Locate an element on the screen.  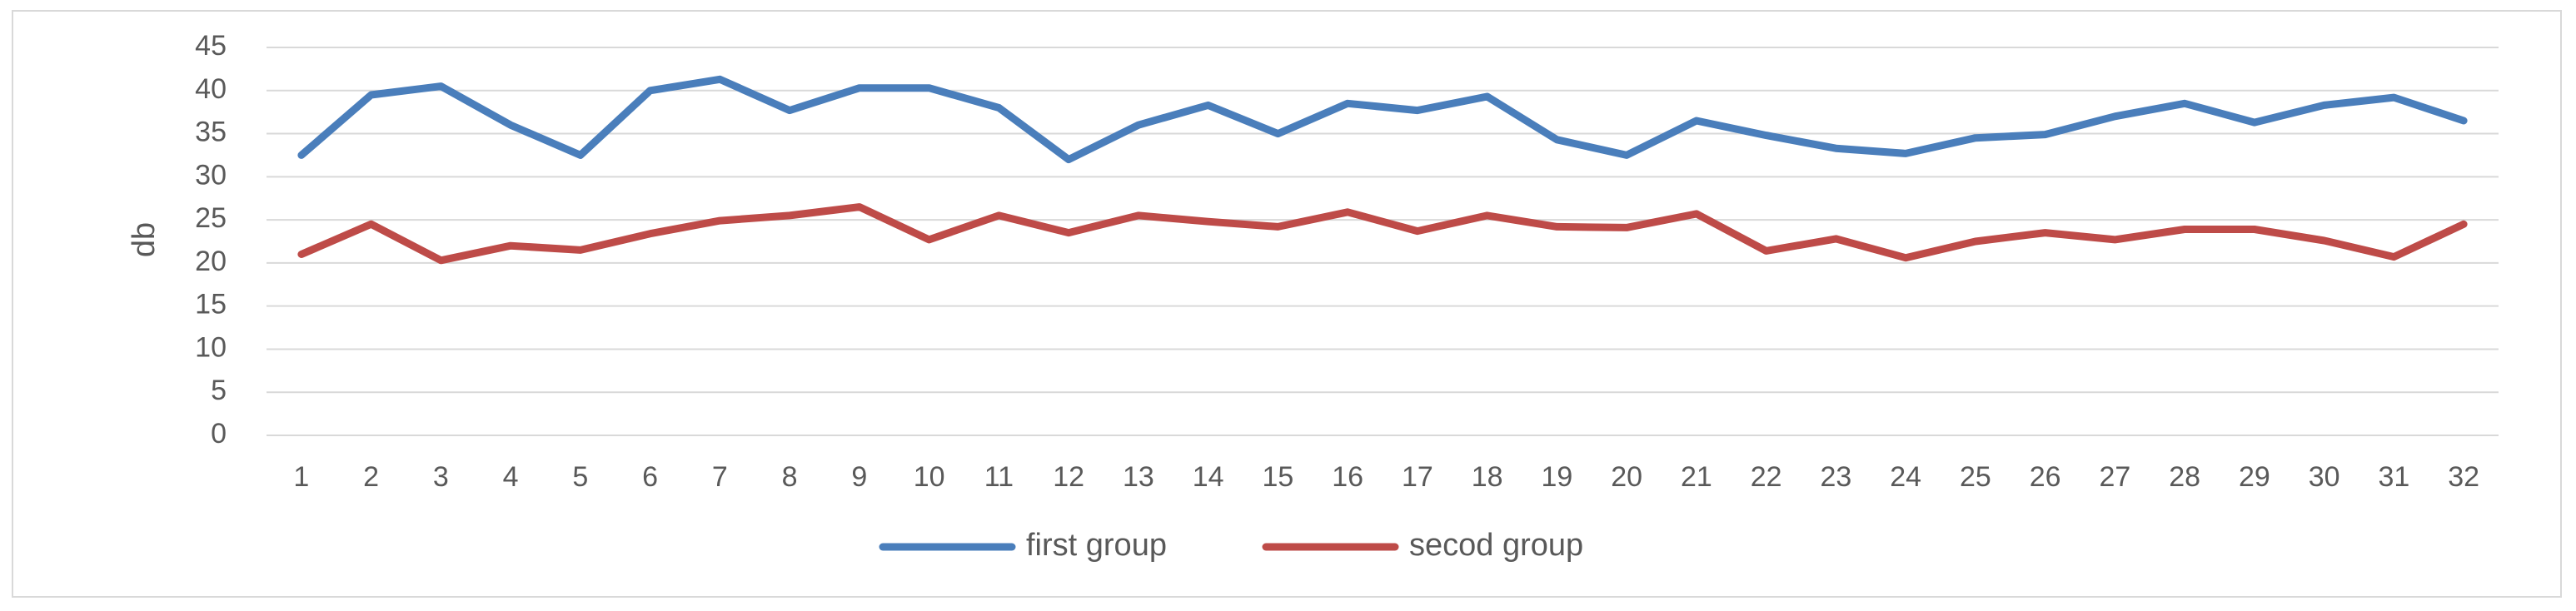
x-tick-label: 13 is located at coordinates (1138, 477).